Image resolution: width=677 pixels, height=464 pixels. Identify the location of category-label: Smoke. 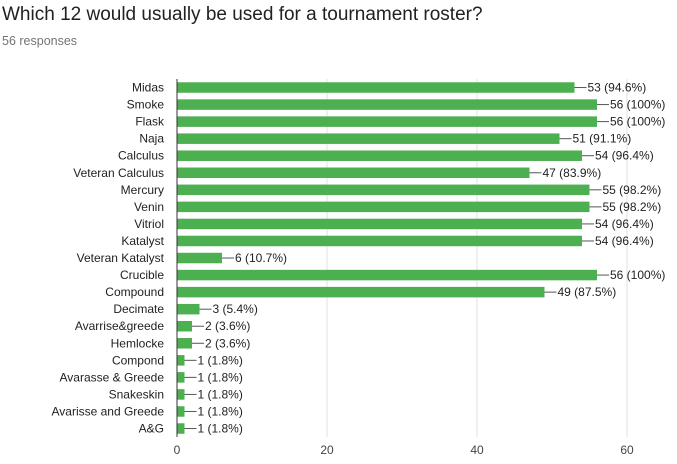
(146, 105).